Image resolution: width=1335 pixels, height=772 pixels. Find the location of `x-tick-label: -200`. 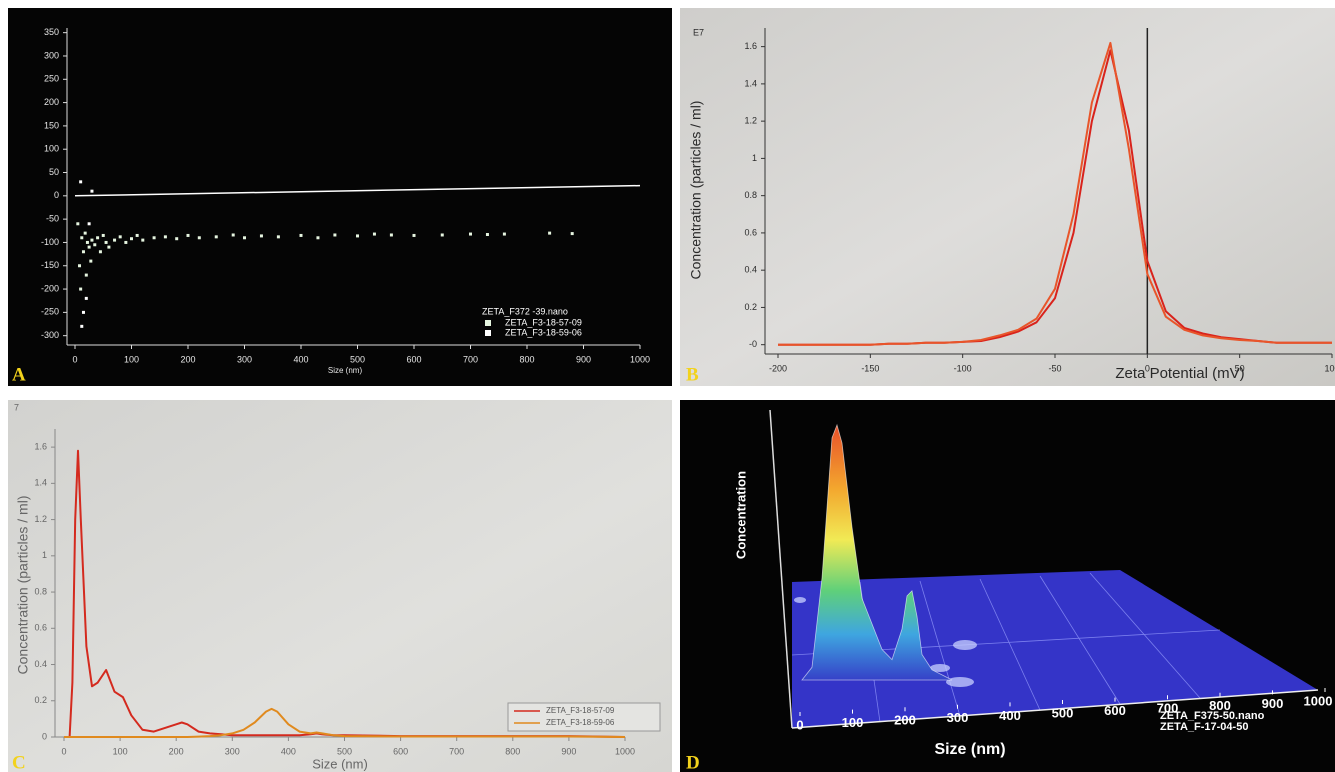

x-tick-label: -200 is located at coordinates (778, 368).